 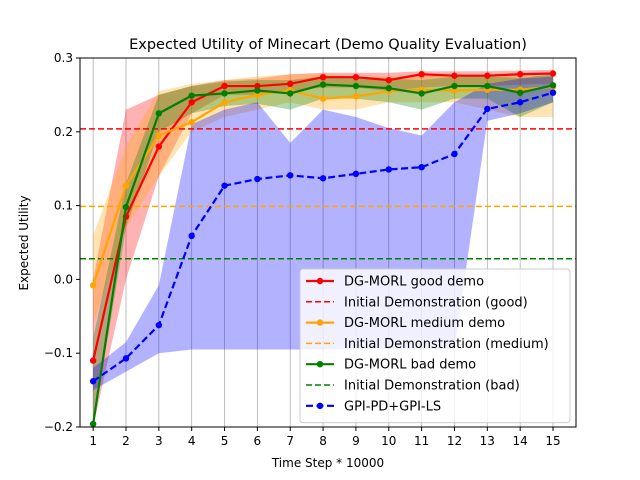 What do you see at coordinates (63, 132) in the screenshot?
I see `y-tick-label: 0.2` at bounding box center [63, 132].